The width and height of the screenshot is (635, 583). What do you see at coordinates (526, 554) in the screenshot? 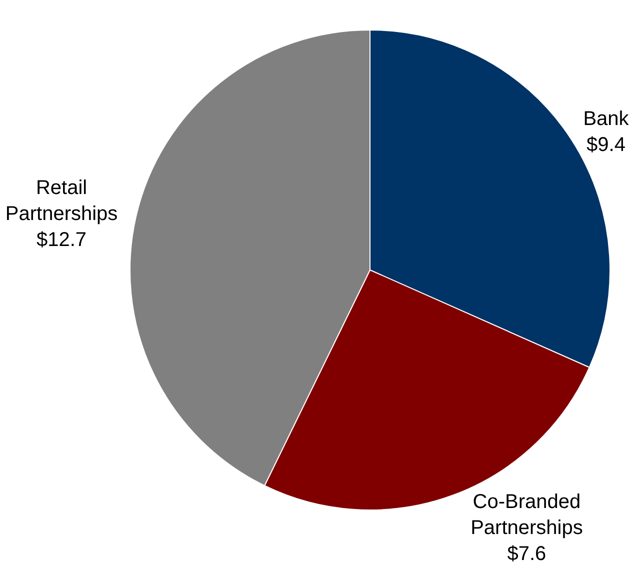
I see `data-label: $7.6` at bounding box center [526, 554].